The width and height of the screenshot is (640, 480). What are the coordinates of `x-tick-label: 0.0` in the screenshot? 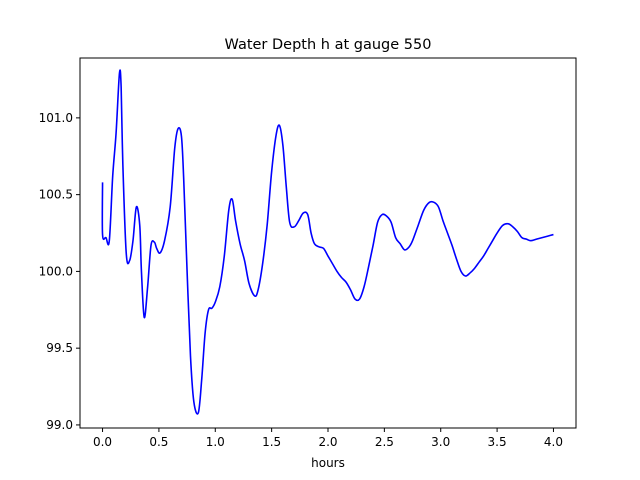 It's located at (102, 442).